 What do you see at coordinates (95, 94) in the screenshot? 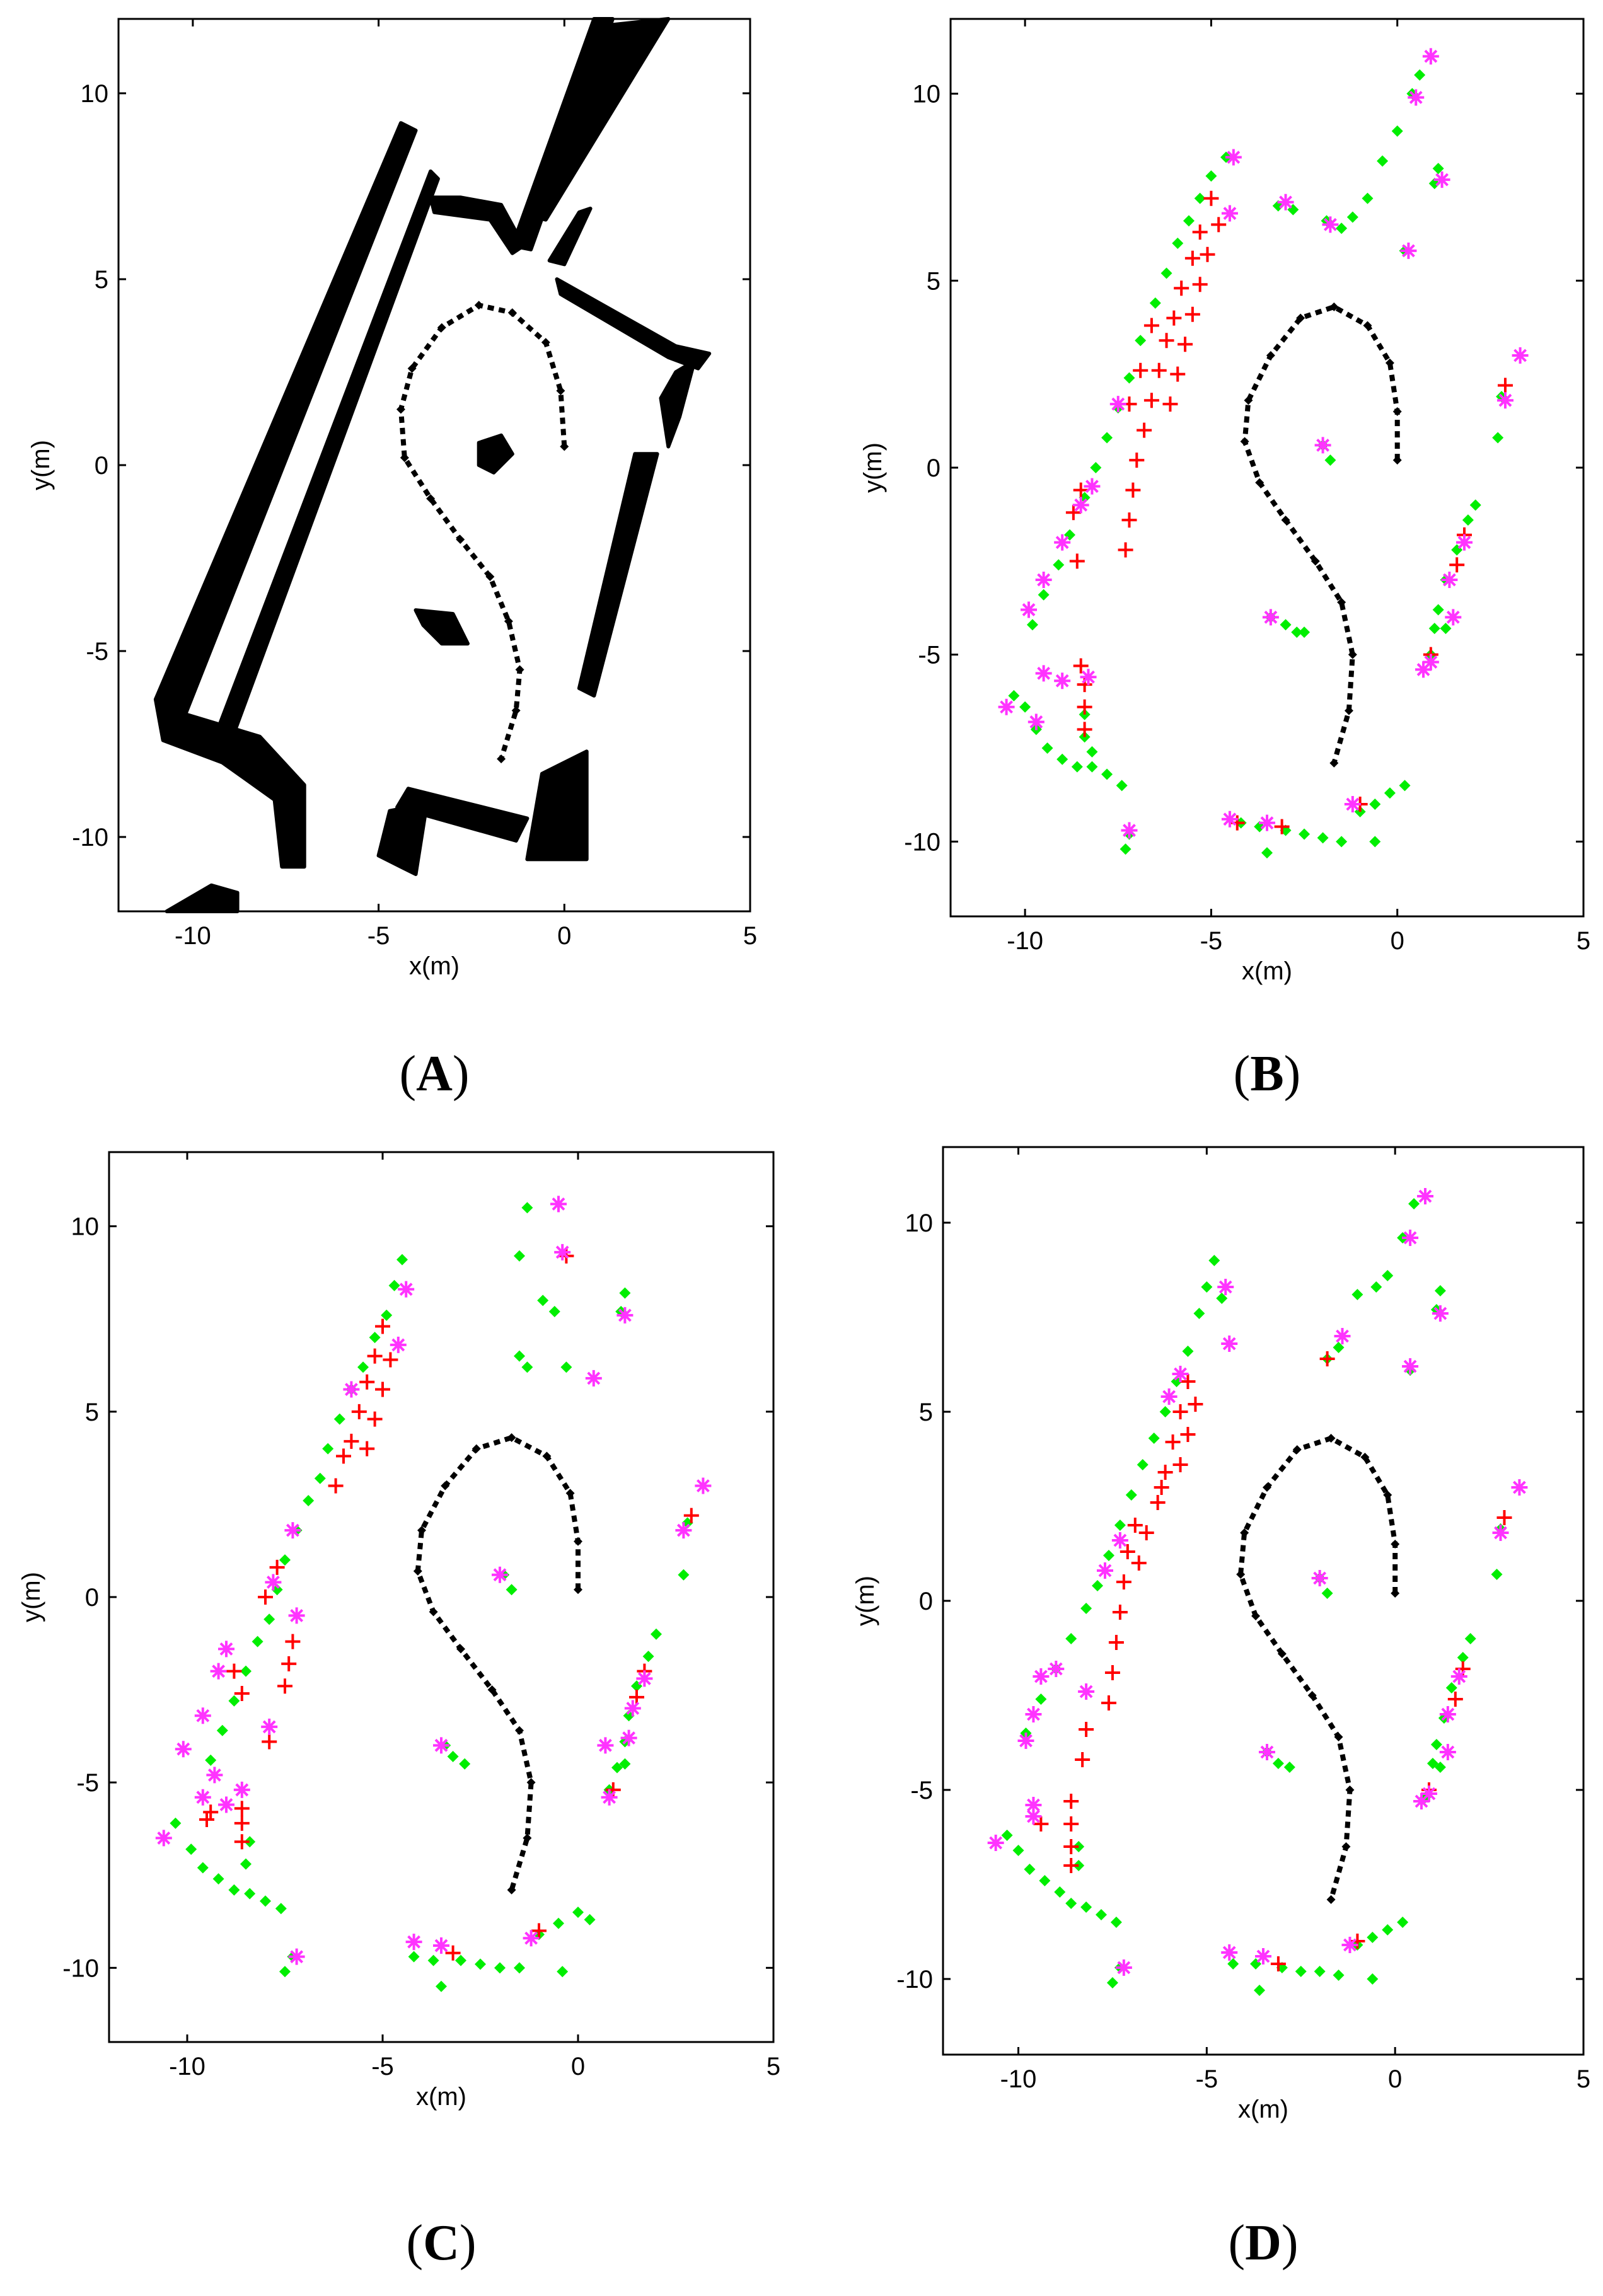
I see `y-tick-label: 10` at bounding box center [95, 94].